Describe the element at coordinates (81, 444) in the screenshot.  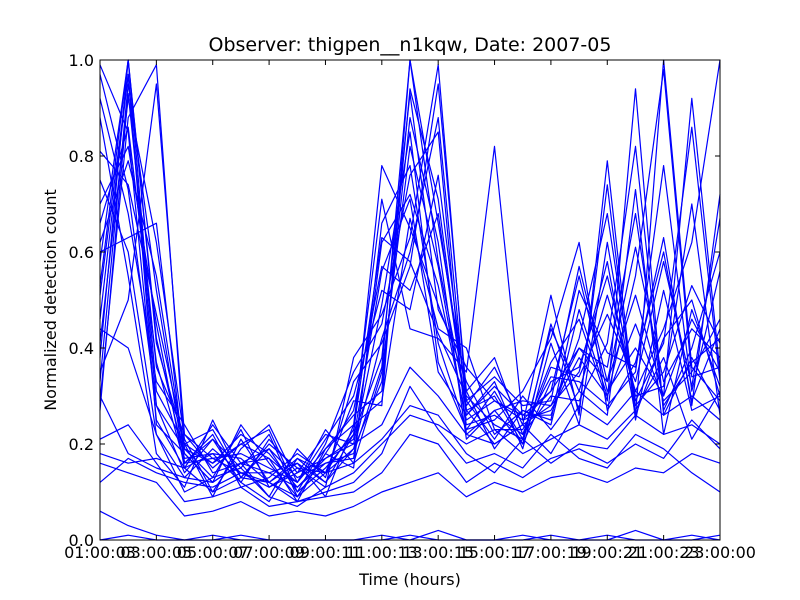
I see `y-tick-label: 0.2` at that location.